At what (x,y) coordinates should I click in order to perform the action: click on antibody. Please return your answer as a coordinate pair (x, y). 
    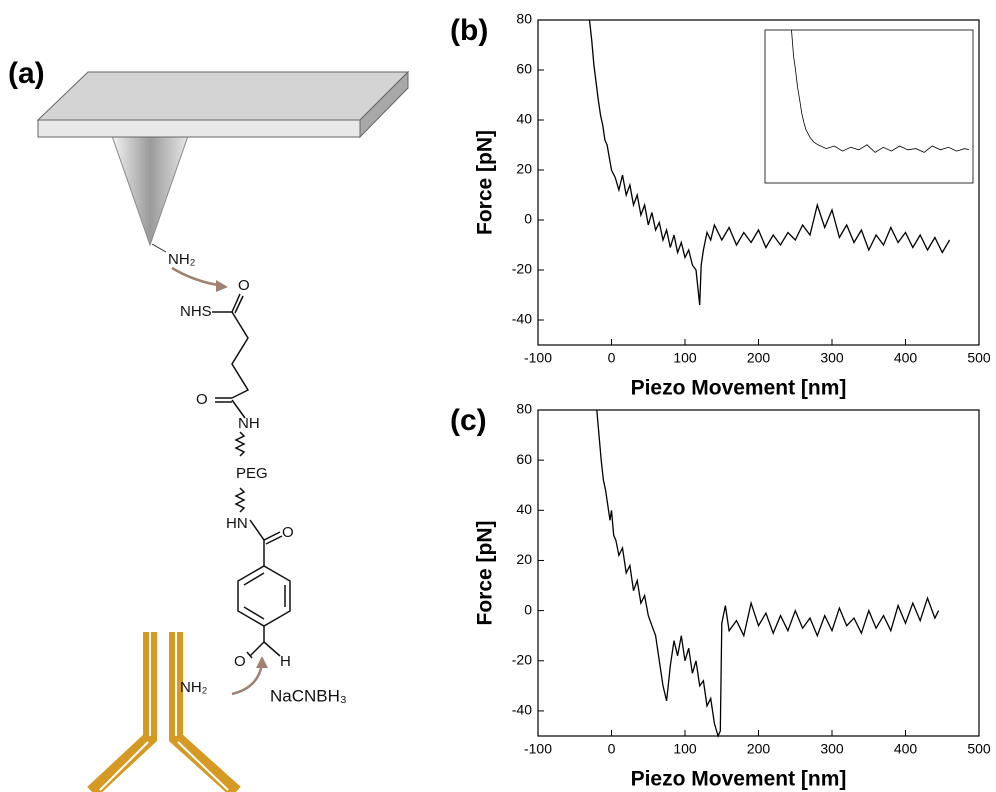
    Looking at the image, I should click on (164, 712).